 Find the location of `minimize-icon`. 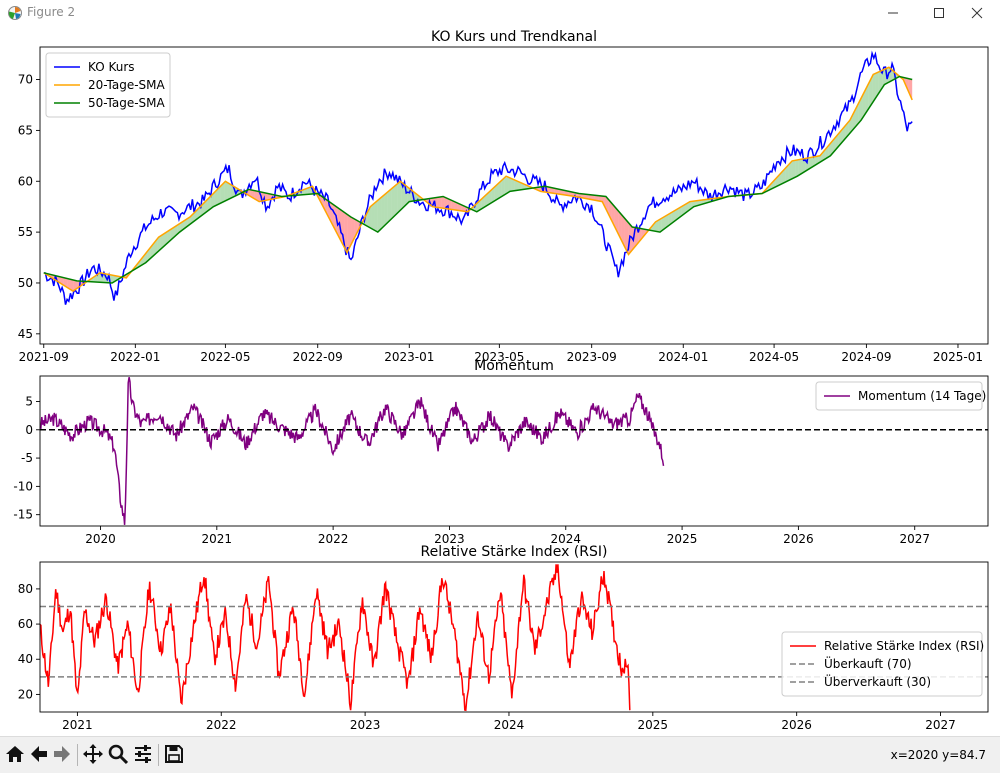

minimize-icon is located at coordinates (893, 13).